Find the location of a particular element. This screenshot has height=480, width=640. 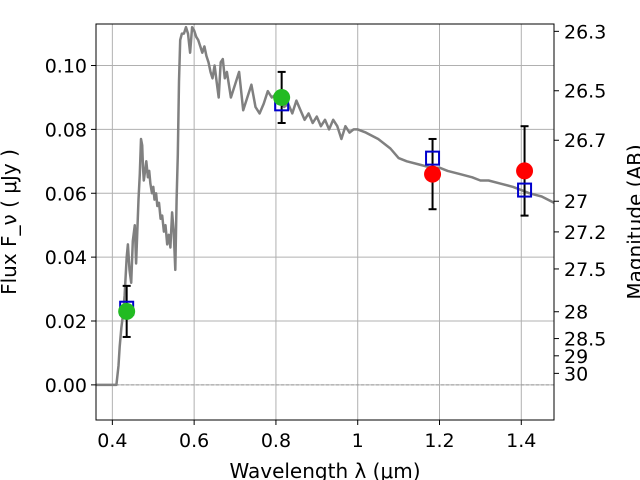

x-tick-label: 1.2 is located at coordinates (439, 441).